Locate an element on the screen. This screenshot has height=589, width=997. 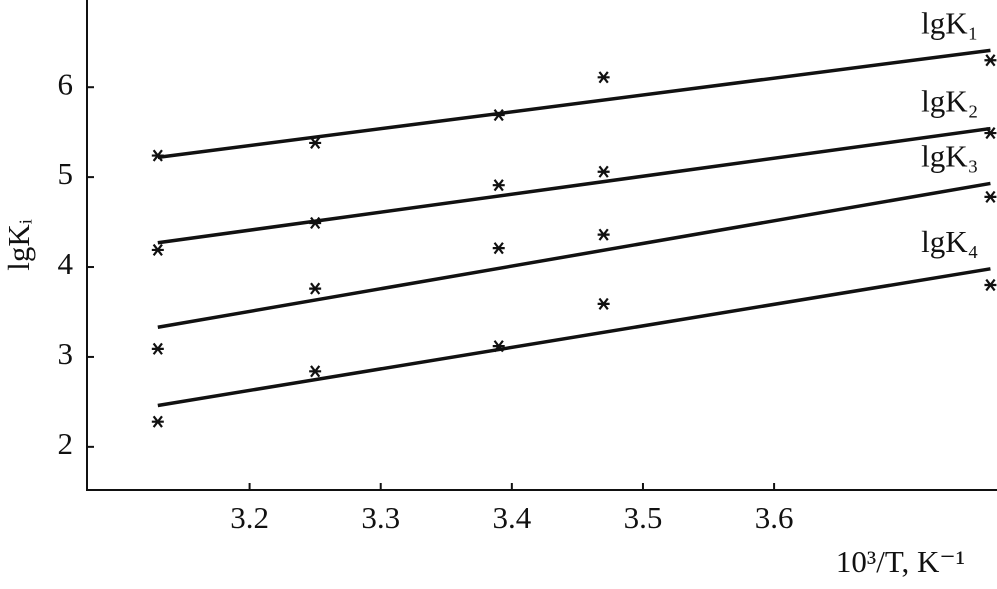
y-tick-label: 2 is located at coordinates (66, 443).